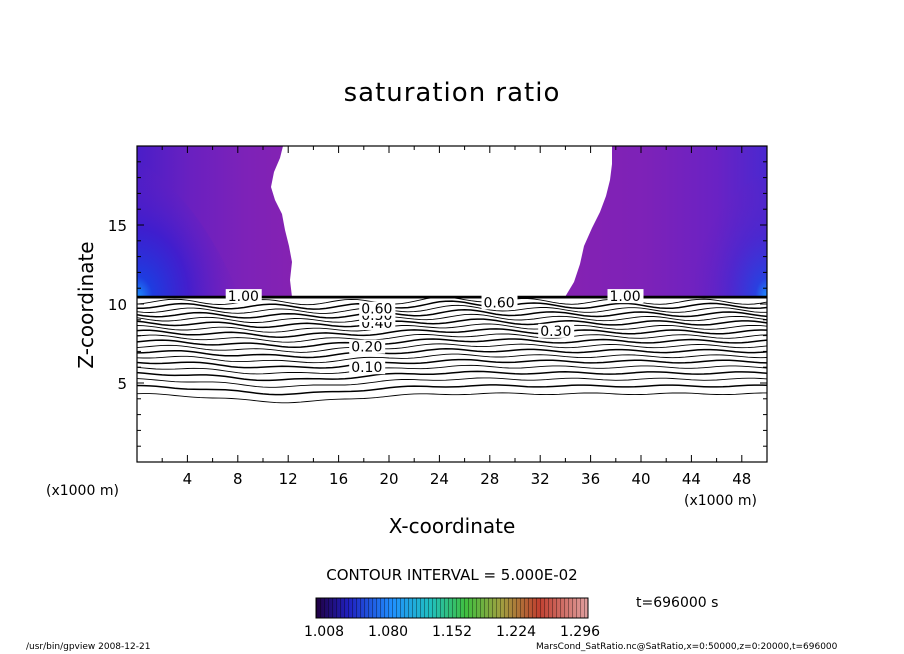  I want to click on colorbar-tick-label: 1.296, so click(580, 632).